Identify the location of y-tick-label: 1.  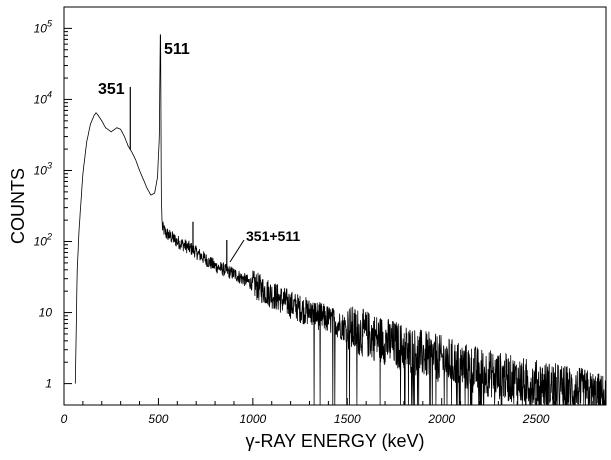
(48, 384).